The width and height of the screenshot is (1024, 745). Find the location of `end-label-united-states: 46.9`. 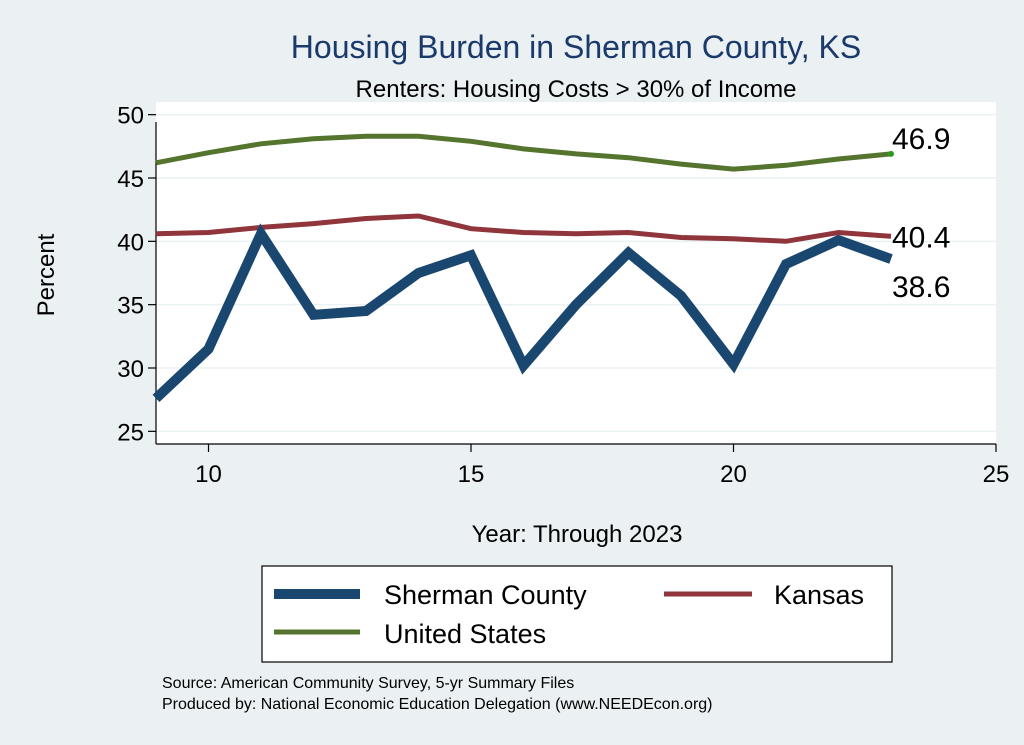

end-label-united-states: 46.9 is located at coordinates (921, 139).